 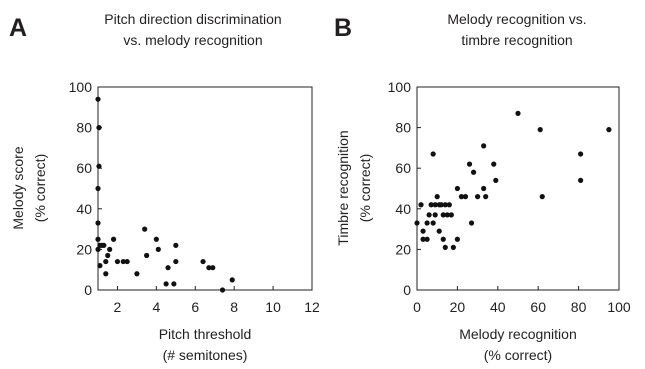 I want to click on panel-a-x-tick-label: 2, so click(x=118, y=307).